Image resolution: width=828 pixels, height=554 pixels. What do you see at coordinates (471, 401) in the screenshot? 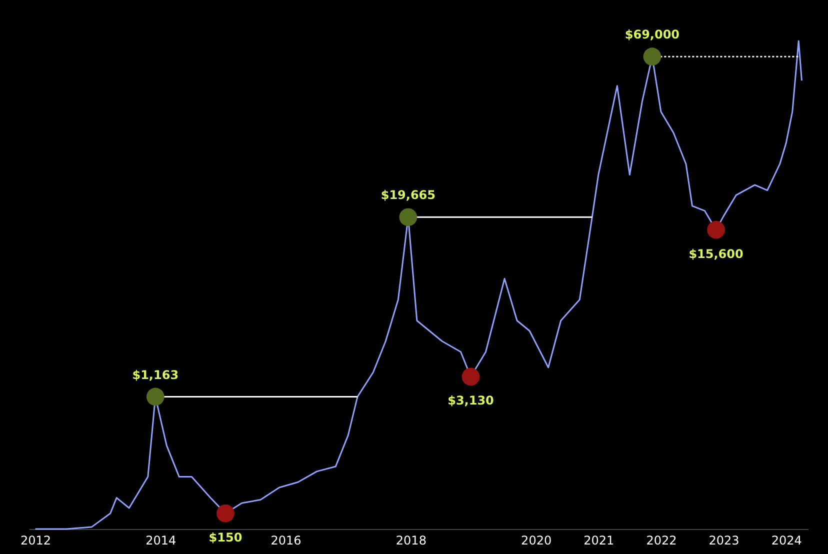
I see `annotation: $3,130` at bounding box center [471, 401].